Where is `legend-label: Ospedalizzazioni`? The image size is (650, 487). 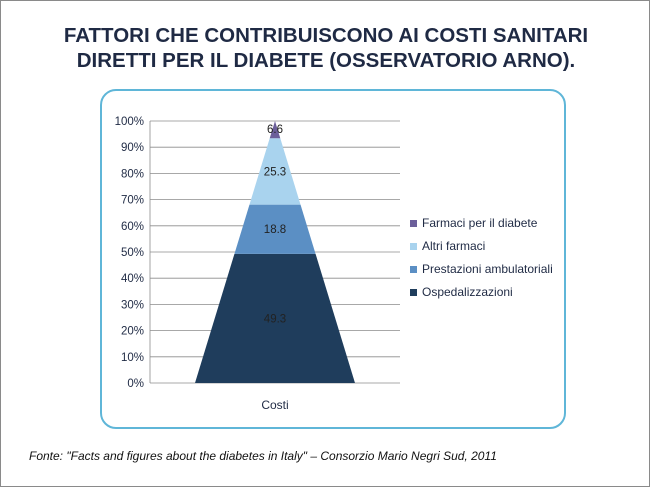
legend-label: Ospedalizzazioni is located at coordinates (467, 292).